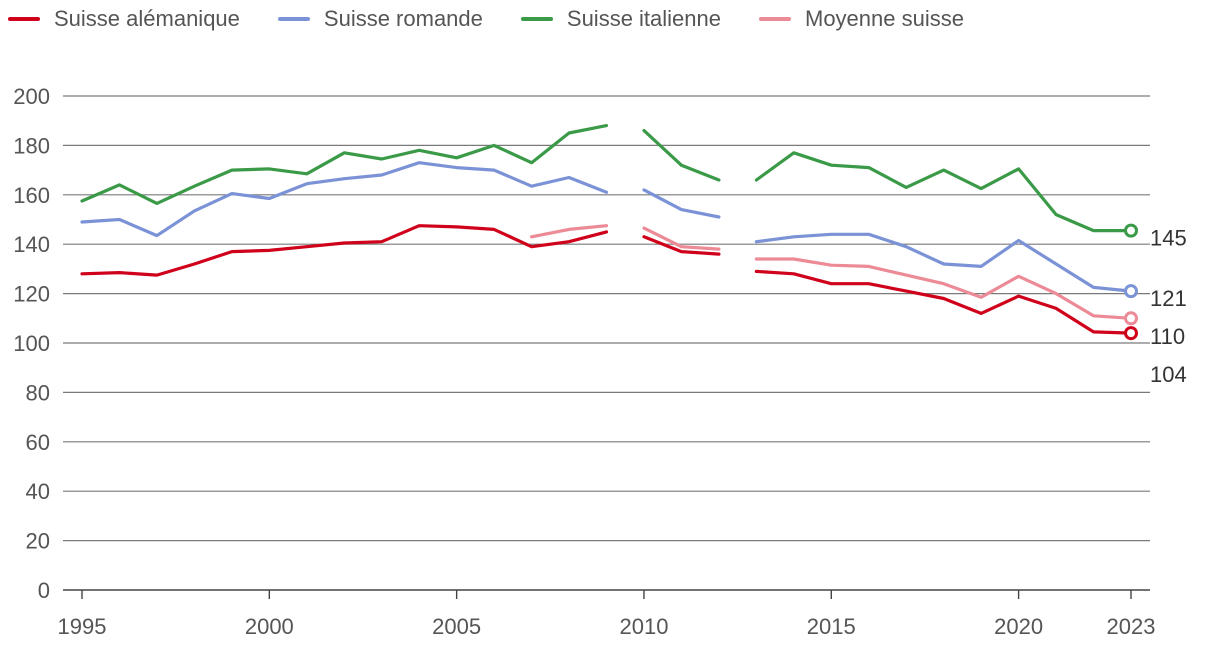  What do you see at coordinates (1168, 374) in the screenshot?
I see `end-value-label: 104` at bounding box center [1168, 374].